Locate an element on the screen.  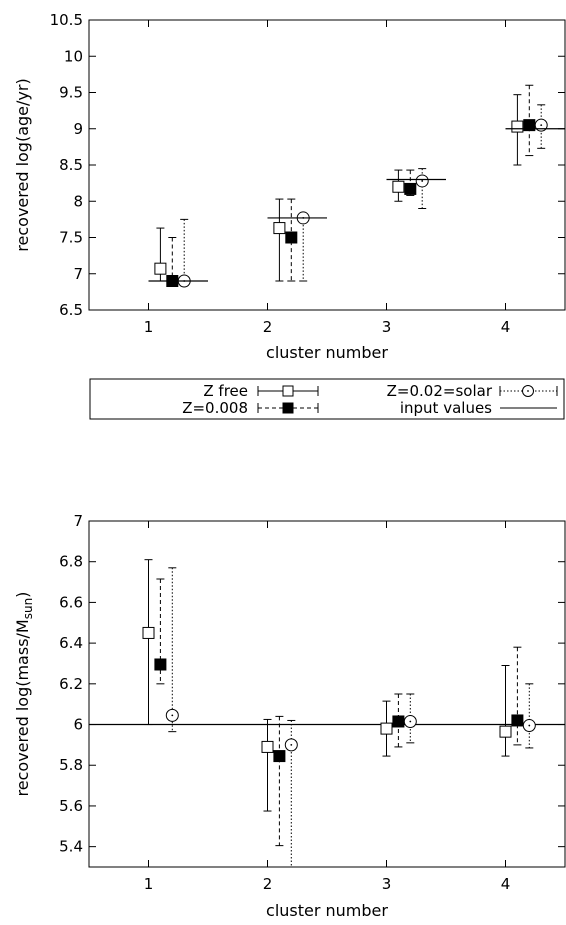
legend-label-input-values: input values is located at coordinates (446, 408).